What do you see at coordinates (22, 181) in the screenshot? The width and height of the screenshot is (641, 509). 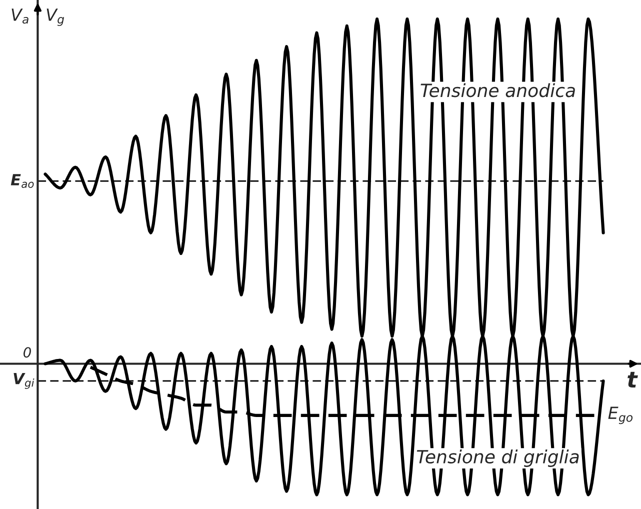 I see `ref-line-label: E$_{ao}$` at bounding box center [22, 181].